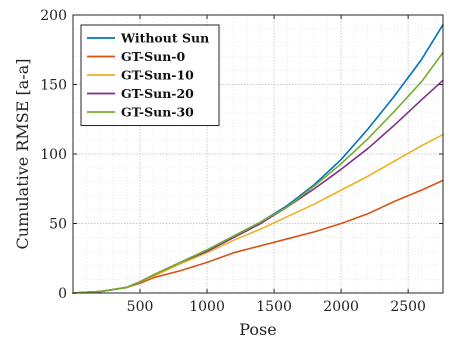  I want to click on legend-label-4: GT-Sun-20, so click(157, 93).